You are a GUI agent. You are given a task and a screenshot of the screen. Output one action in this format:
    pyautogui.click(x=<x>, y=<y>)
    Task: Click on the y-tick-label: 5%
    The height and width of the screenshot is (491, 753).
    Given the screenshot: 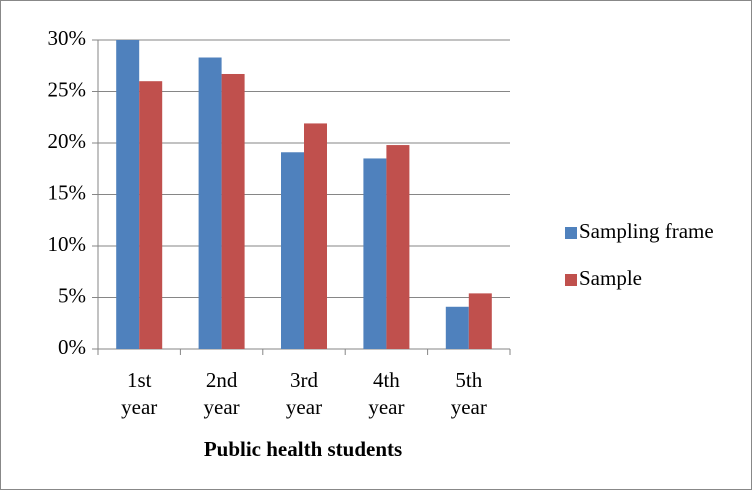 What is the action you would take?
    pyautogui.click(x=72, y=295)
    